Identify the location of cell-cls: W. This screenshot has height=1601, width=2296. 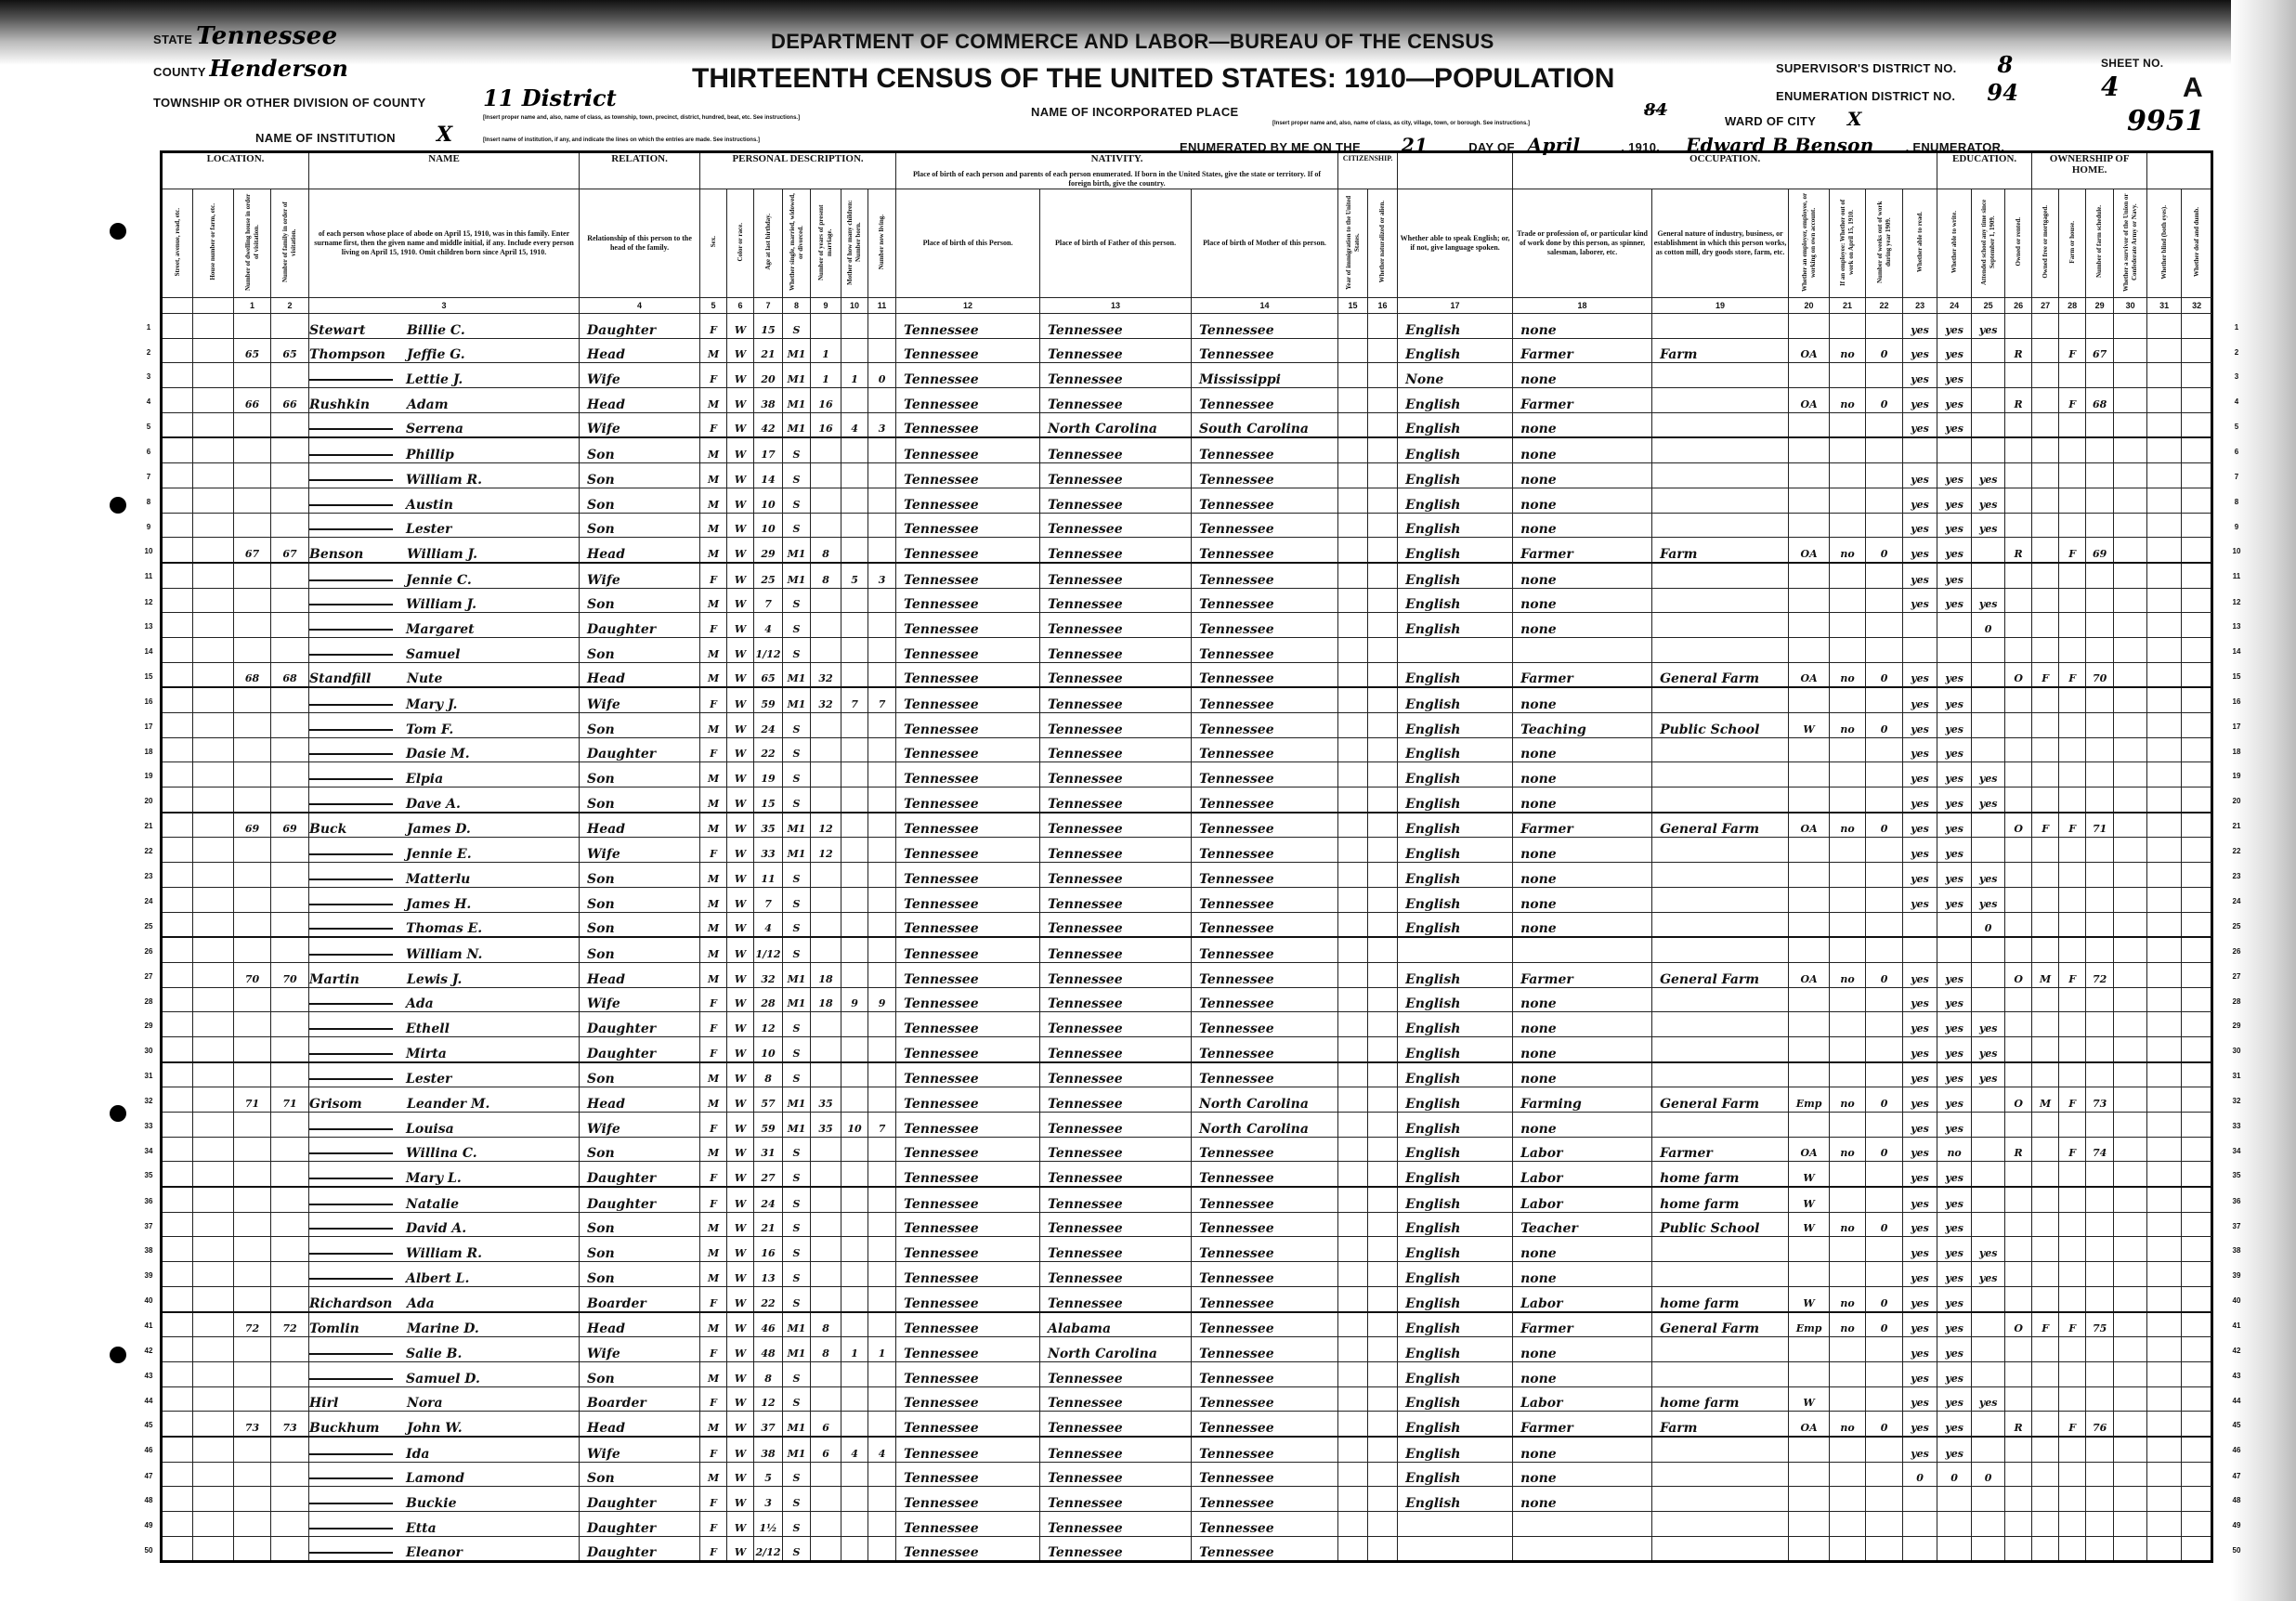
(1809, 1299).